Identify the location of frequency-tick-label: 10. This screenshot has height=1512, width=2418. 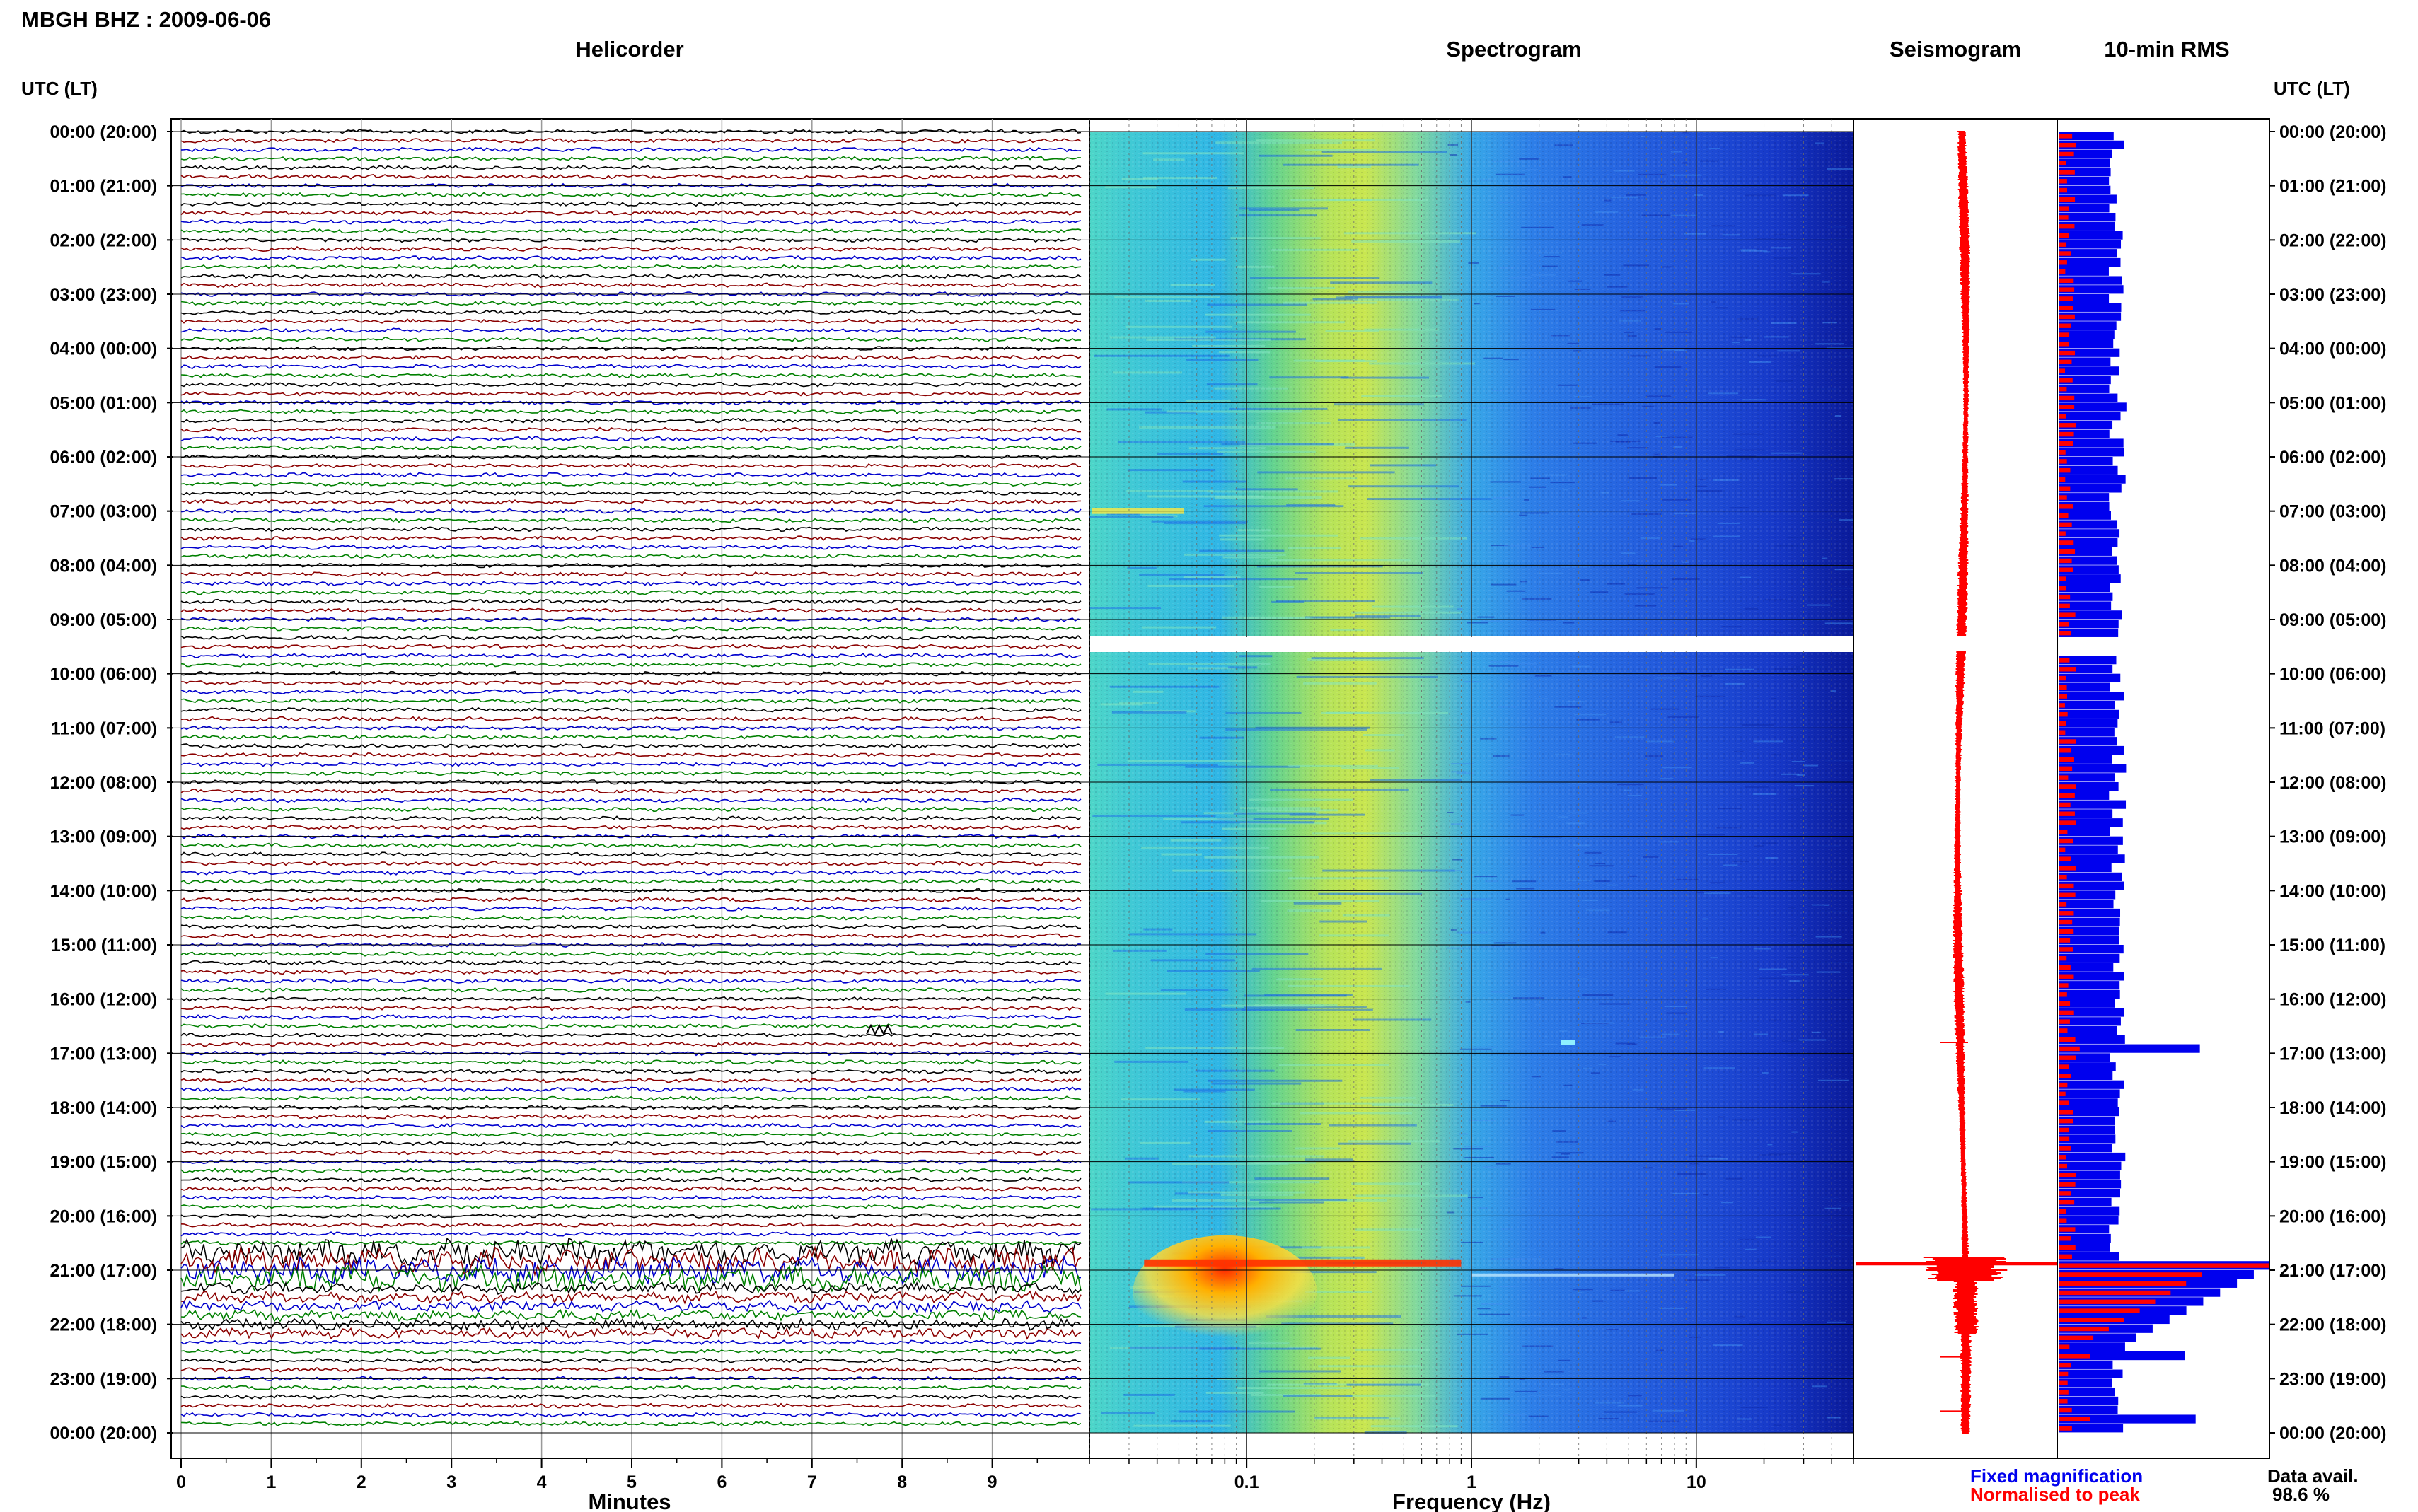
(1696, 1482).